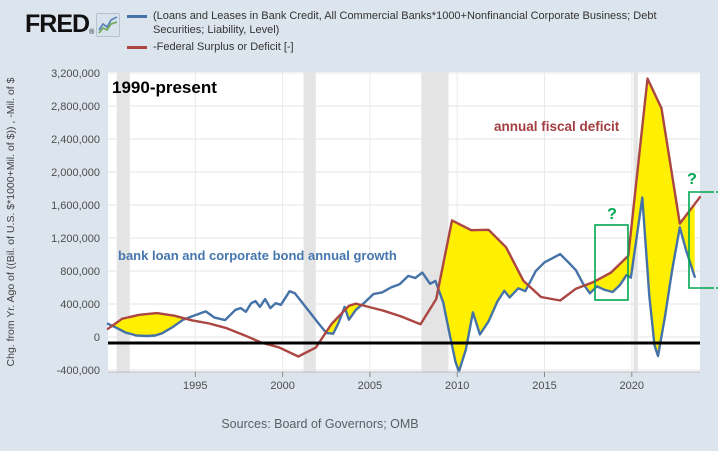 Image resolution: width=718 pixels, height=451 pixels. I want to click on chart-title: 1990-present, so click(164, 87).